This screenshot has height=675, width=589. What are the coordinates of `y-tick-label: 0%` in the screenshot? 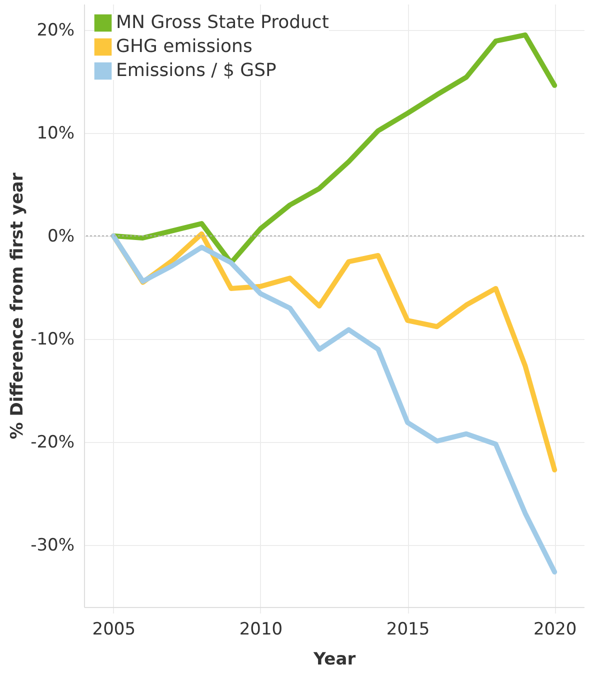 It's located at (61, 236).